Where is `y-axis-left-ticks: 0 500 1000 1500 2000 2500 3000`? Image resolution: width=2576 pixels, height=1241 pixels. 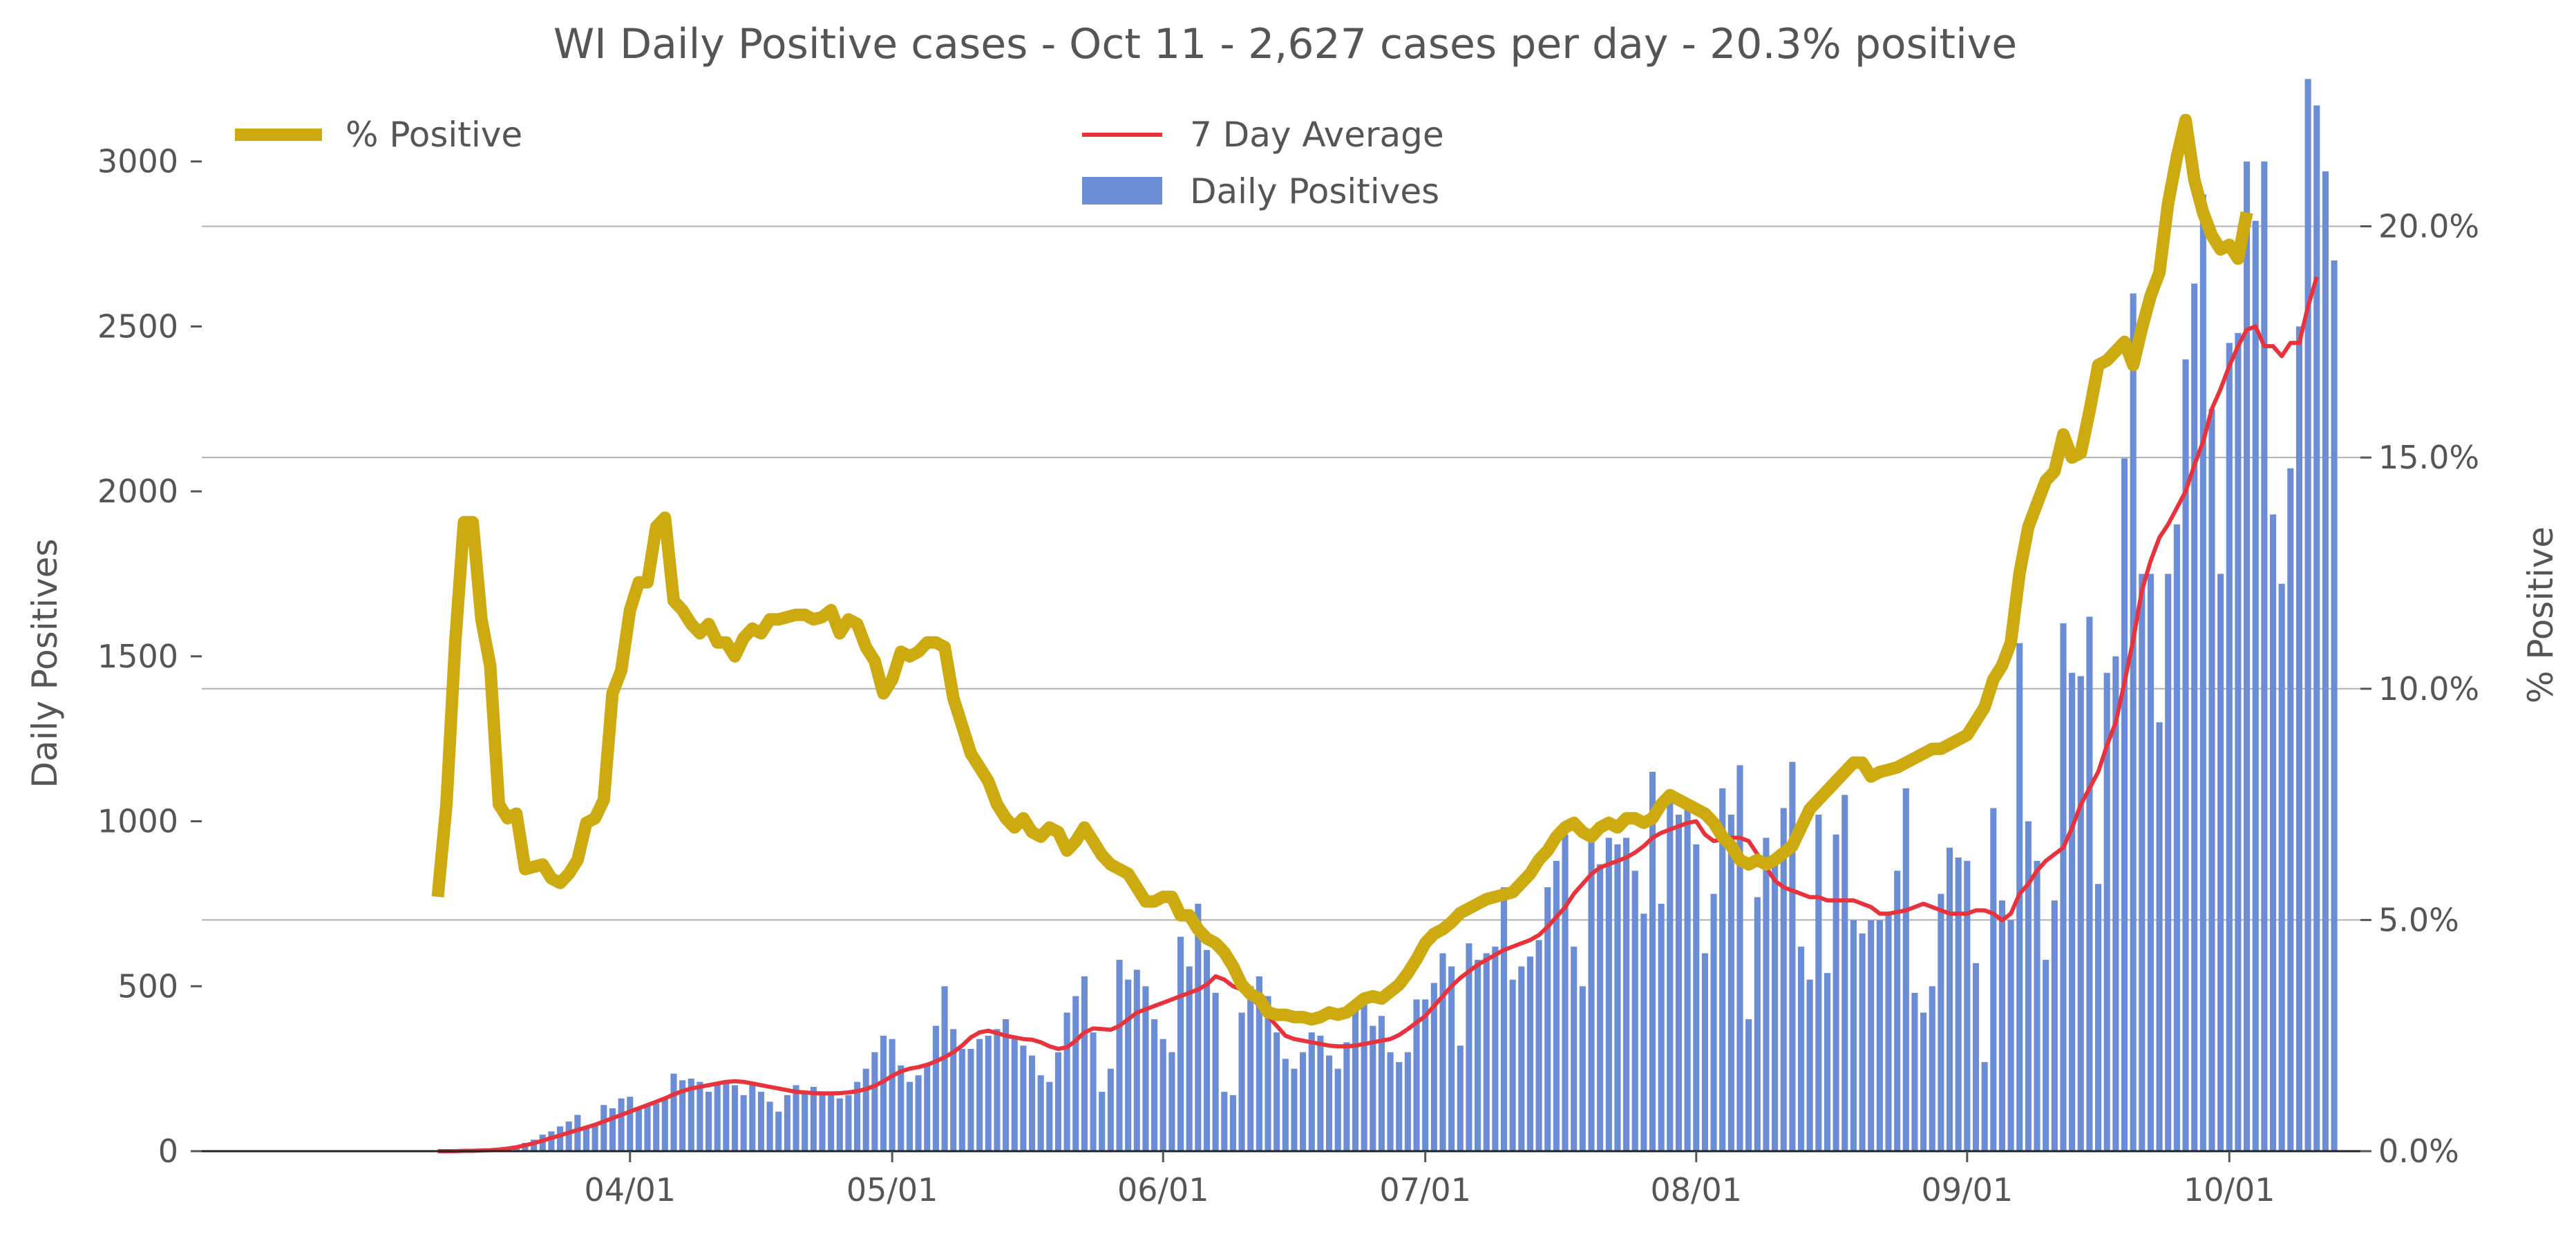 y-axis-left-ticks: 0 500 1000 1500 2000 2500 3000 is located at coordinates (149, 657).